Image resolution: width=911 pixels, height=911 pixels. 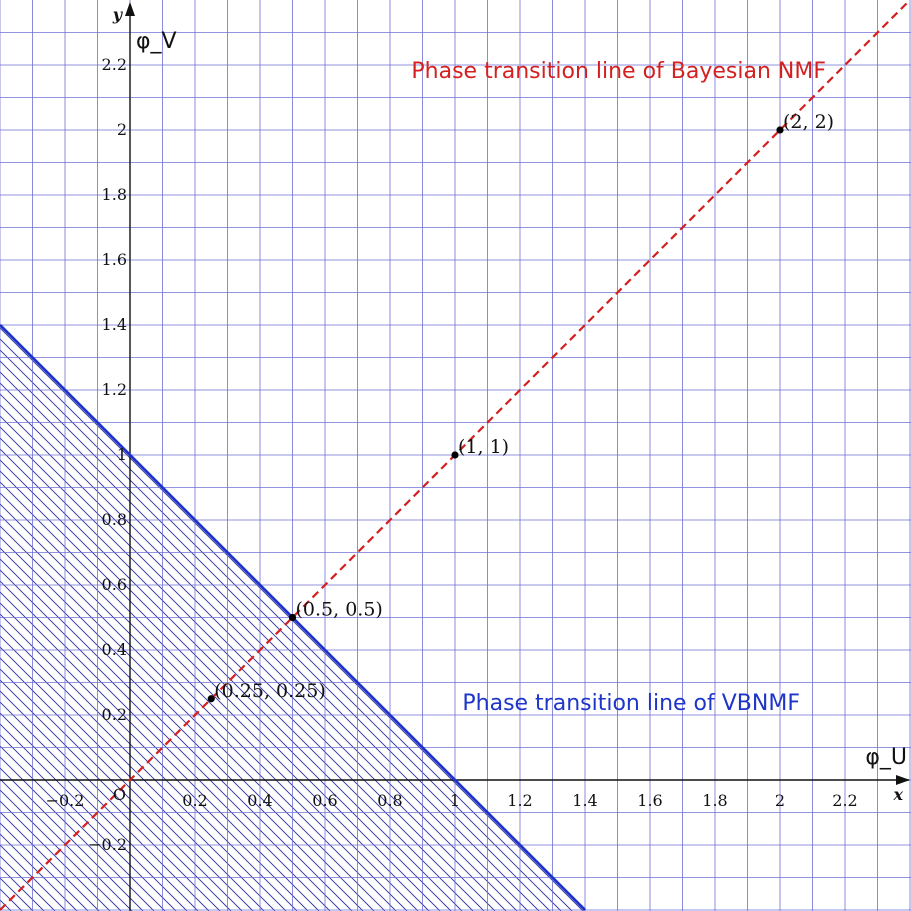 I want to click on y-axis-arrow, so click(x=130, y=9).